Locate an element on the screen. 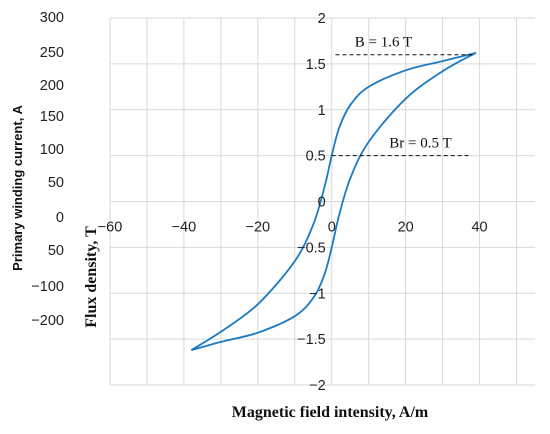  y-tick-label: −1 is located at coordinates (317, 294).